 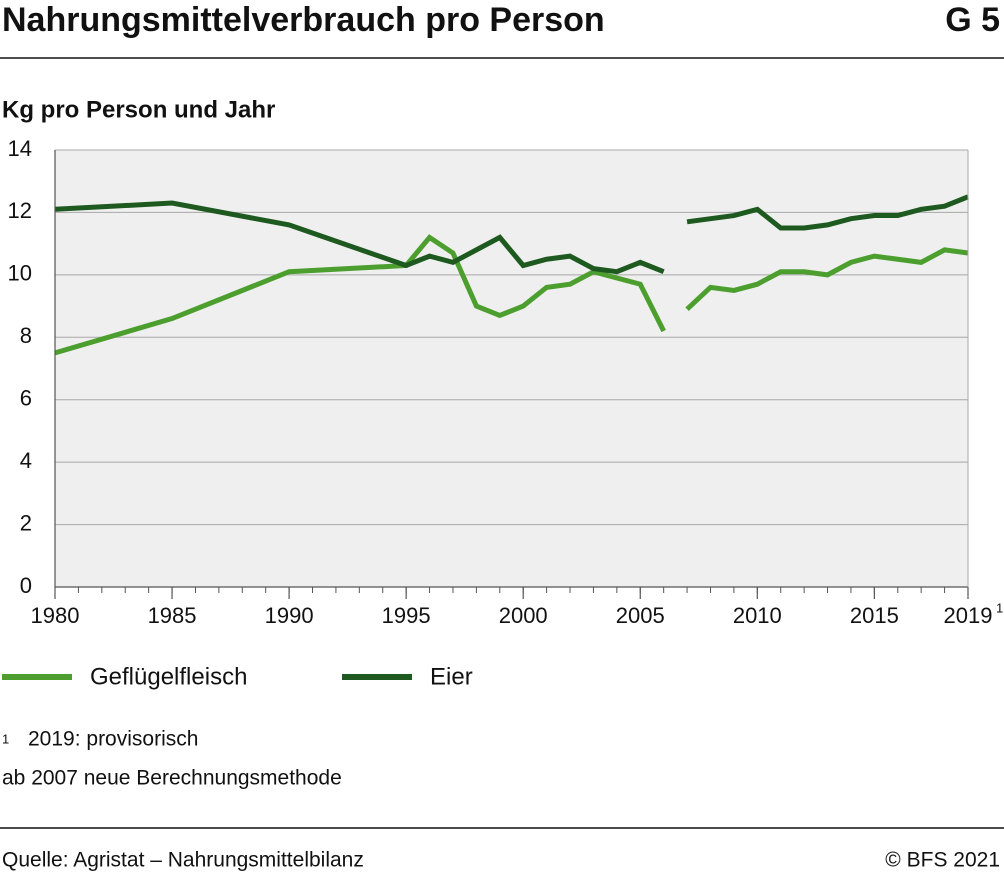 I want to click on legend-label: Geflügelfleisch, so click(x=168, y=676).